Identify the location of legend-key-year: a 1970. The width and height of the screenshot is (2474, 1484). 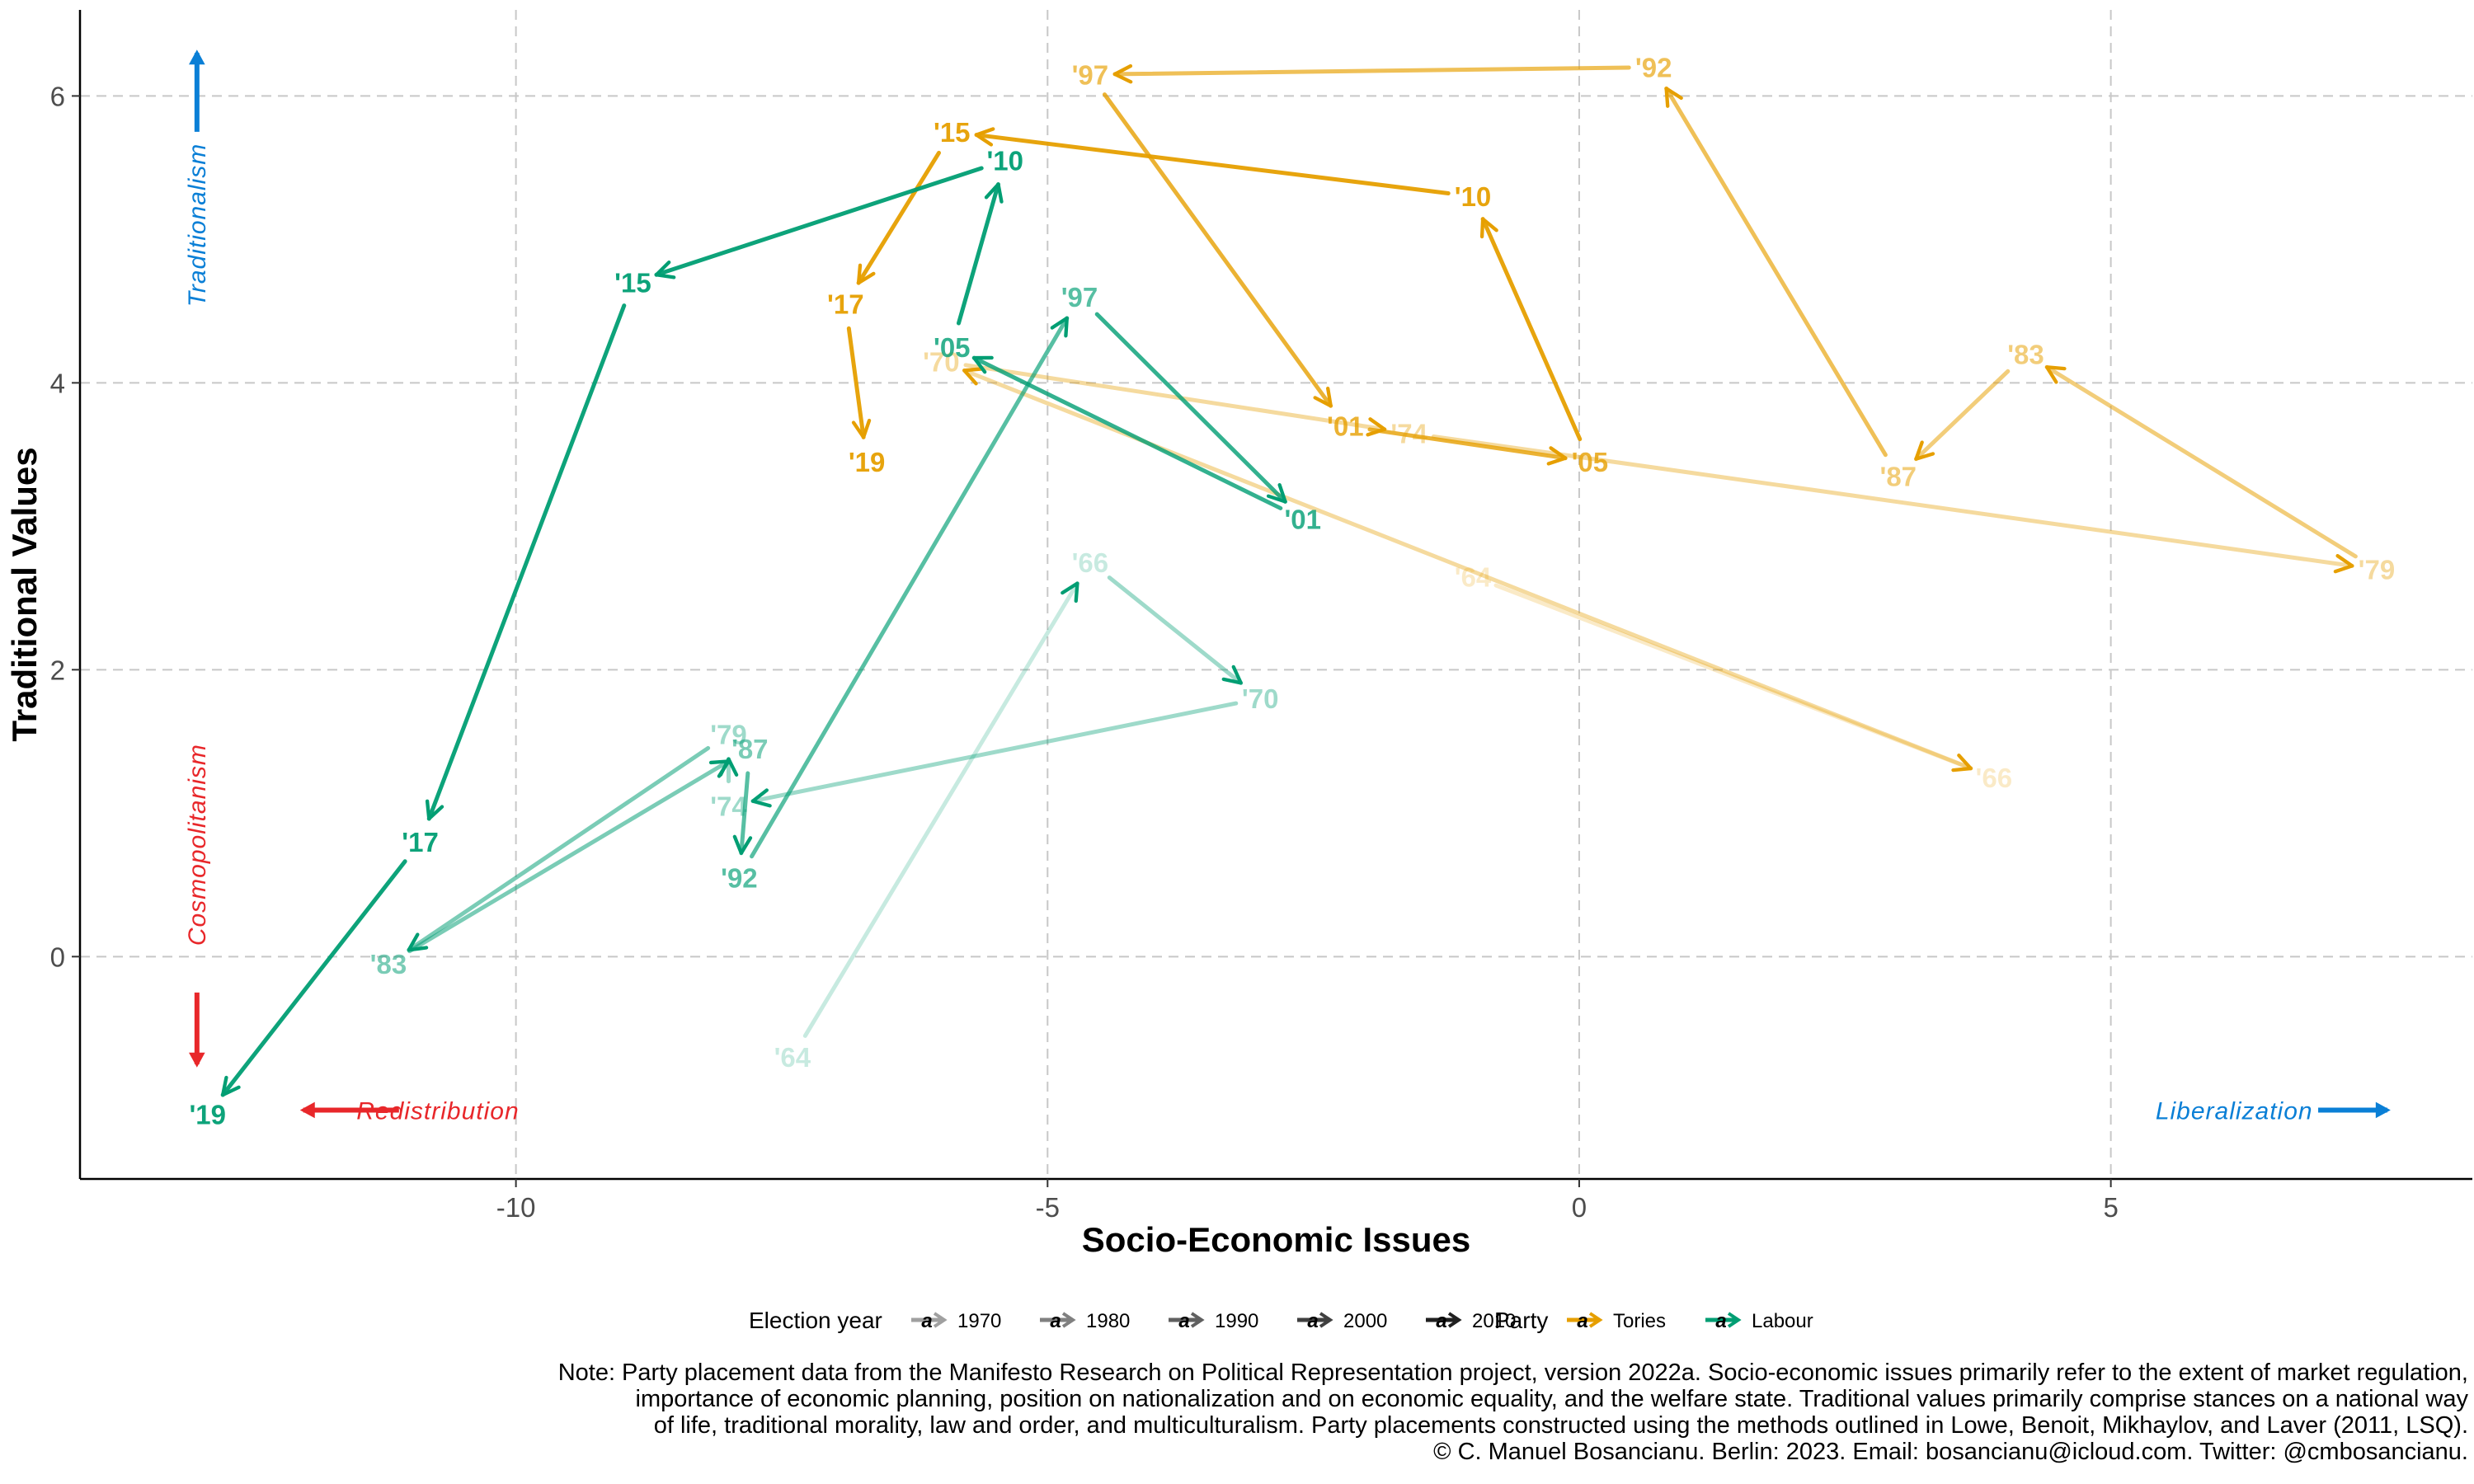
(956, 1321).